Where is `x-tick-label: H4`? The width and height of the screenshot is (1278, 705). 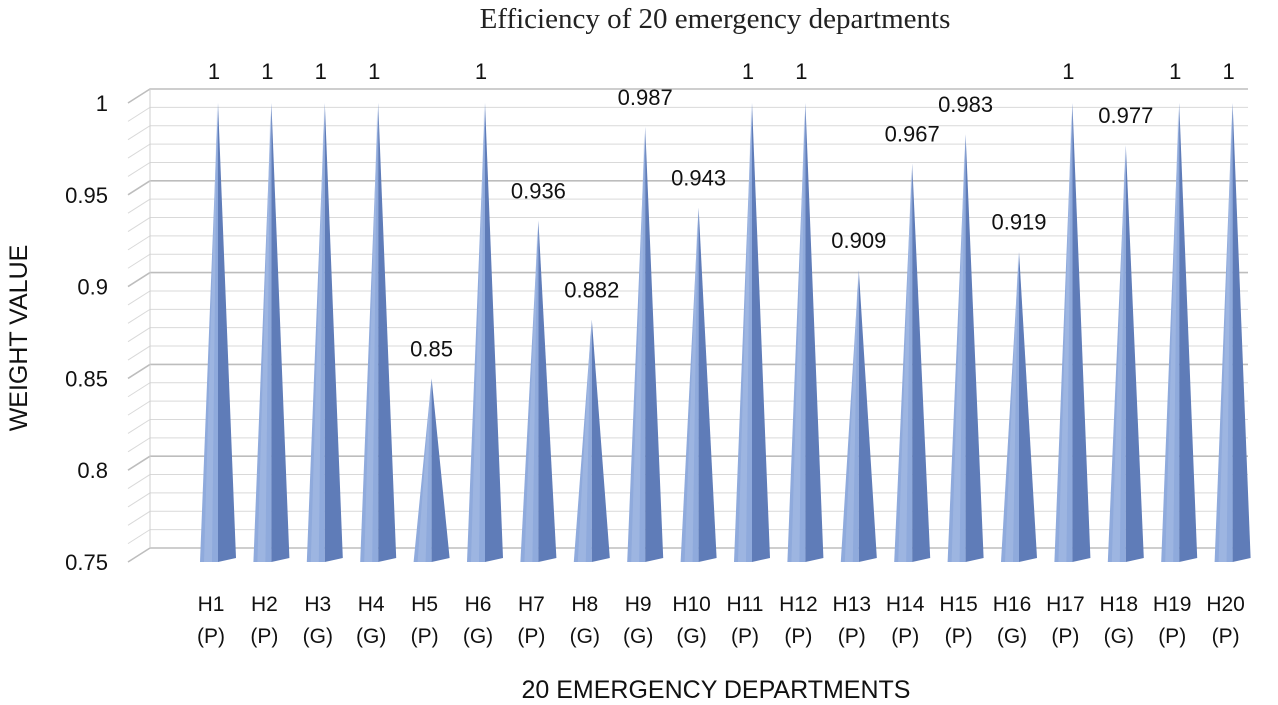
x-tick-label: H4 is located at coordinates (371, 604).